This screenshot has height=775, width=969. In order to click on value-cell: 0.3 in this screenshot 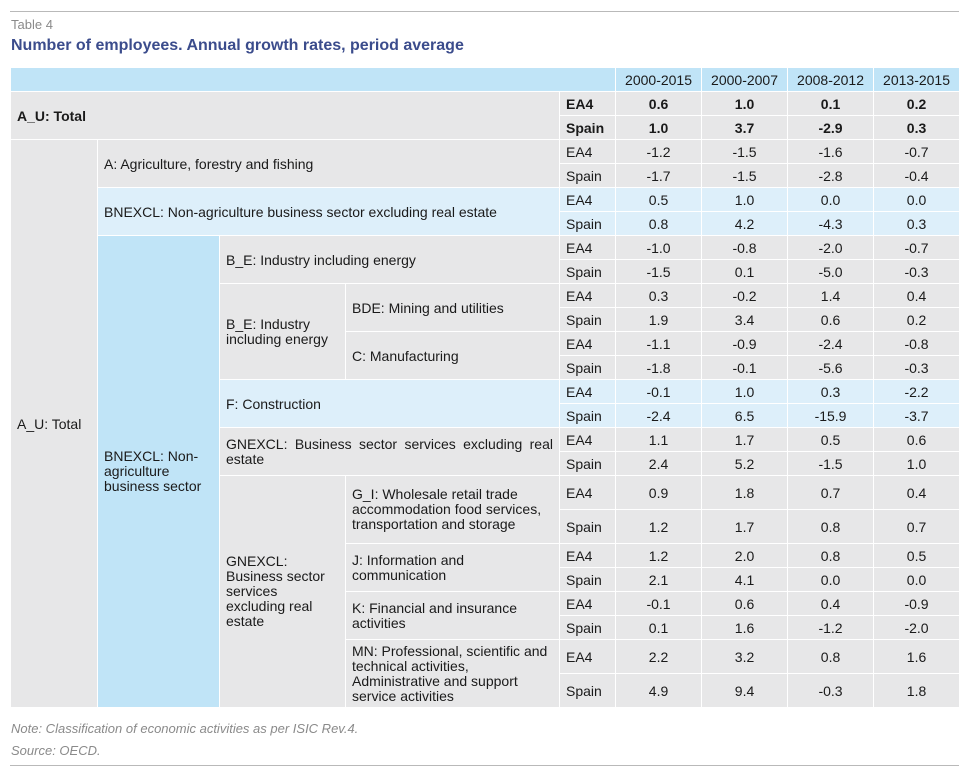, I will do `click(917, 127)`.